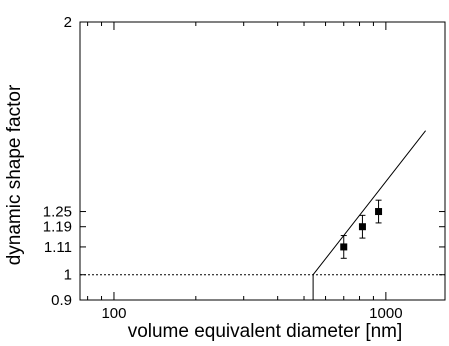  I want to click on x-tick-label: 1000, so click(385, 313).